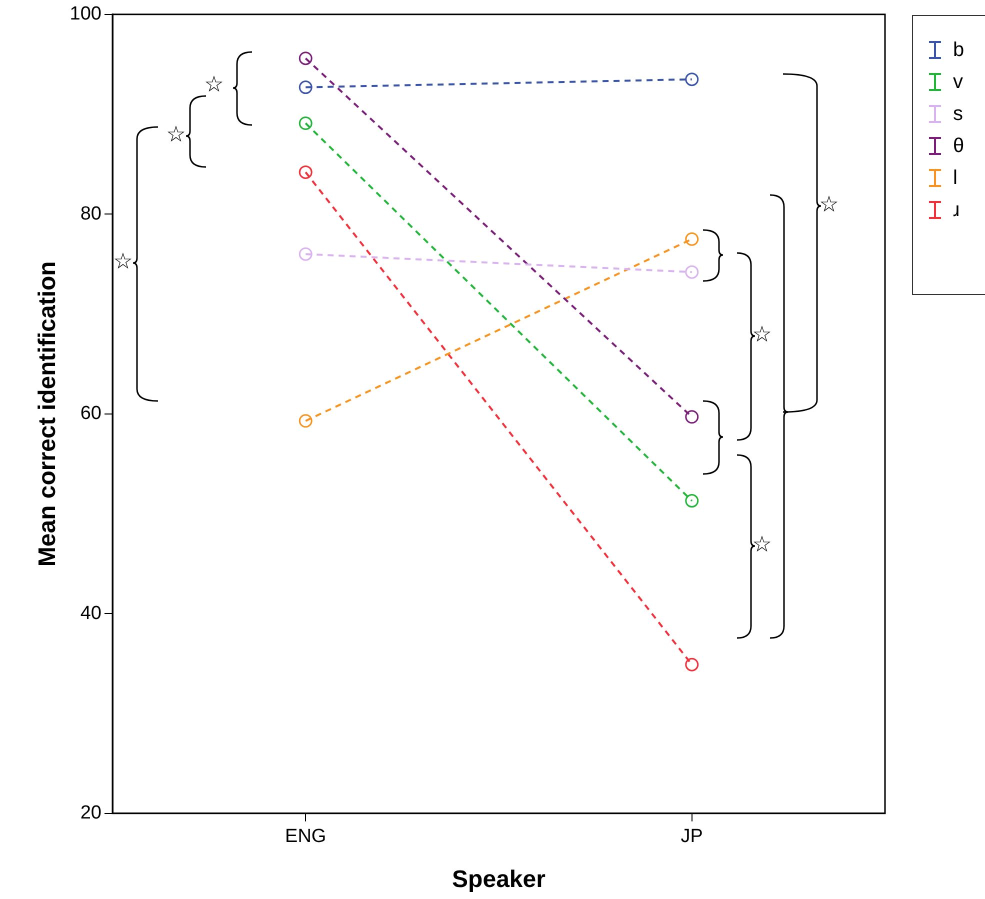 Image resolution: width=985 pixels, height=899 pixels. Describe the element at coordinates (958, 82) in the screenshot. I see `legend-label: v` at that location.